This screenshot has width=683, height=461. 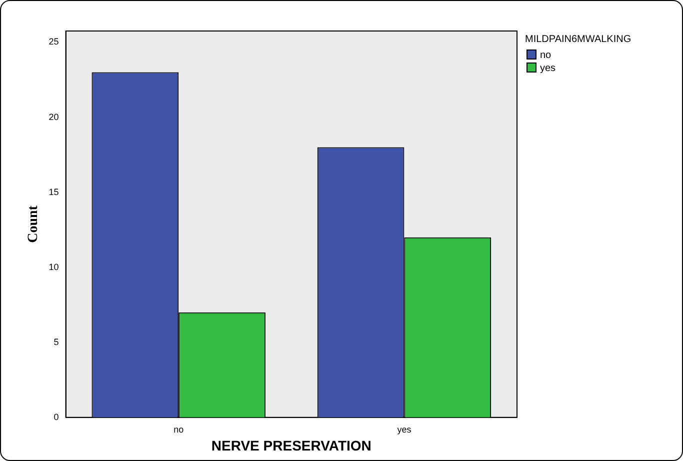 What do you see at coordinates (548, 68) in the screenshot?
I see `legend-label: yes` at bounding box center [548, 68].